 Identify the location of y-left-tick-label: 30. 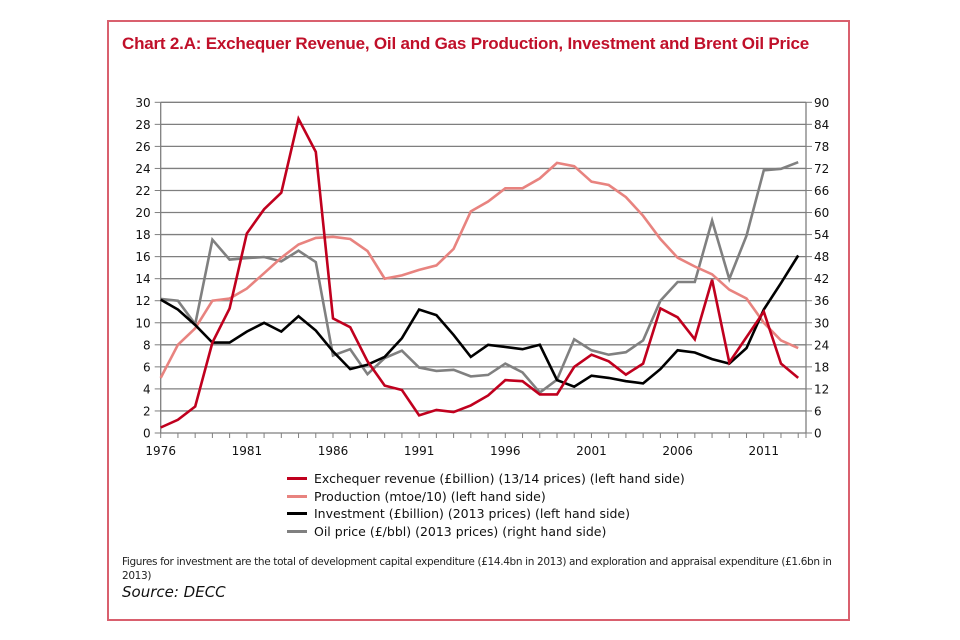
(142, 103).